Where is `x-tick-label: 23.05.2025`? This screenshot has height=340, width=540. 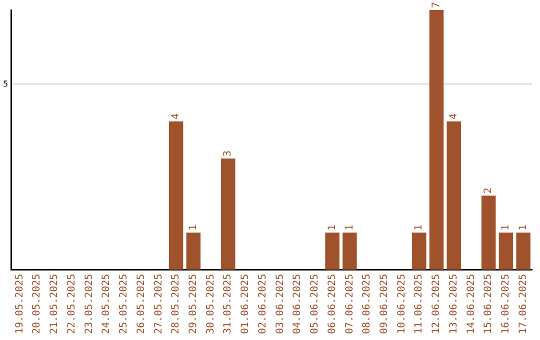 x-tick-label: 23.05.2025 is located at coordinates (89, 304).